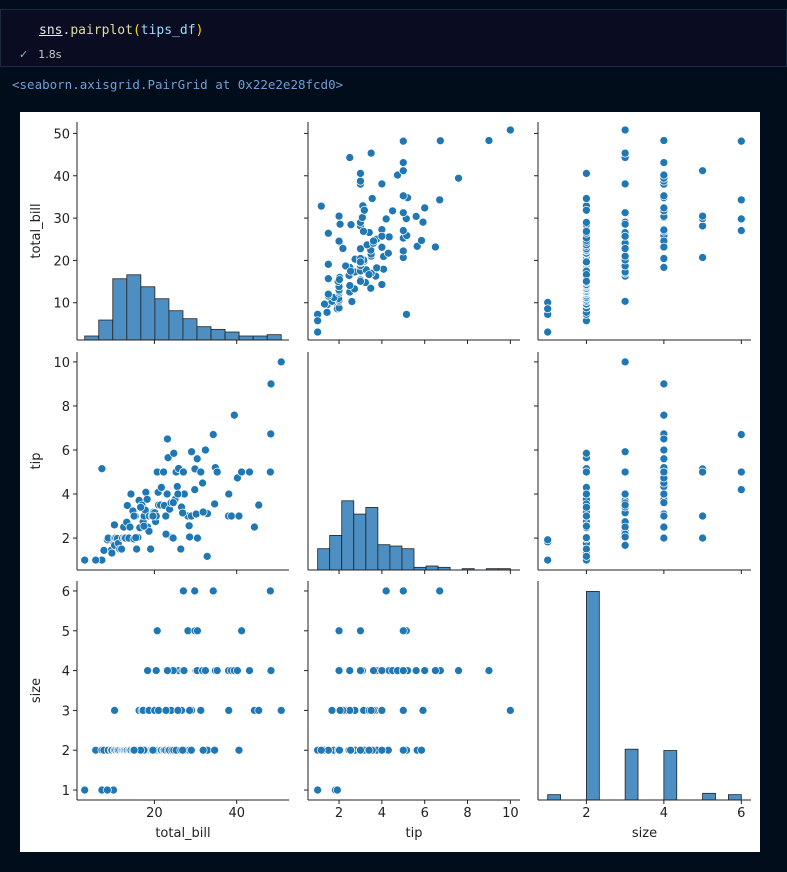 This screenshot has width=787, height=872. I want to click on x-tick-label: 2, so click(586, 813).